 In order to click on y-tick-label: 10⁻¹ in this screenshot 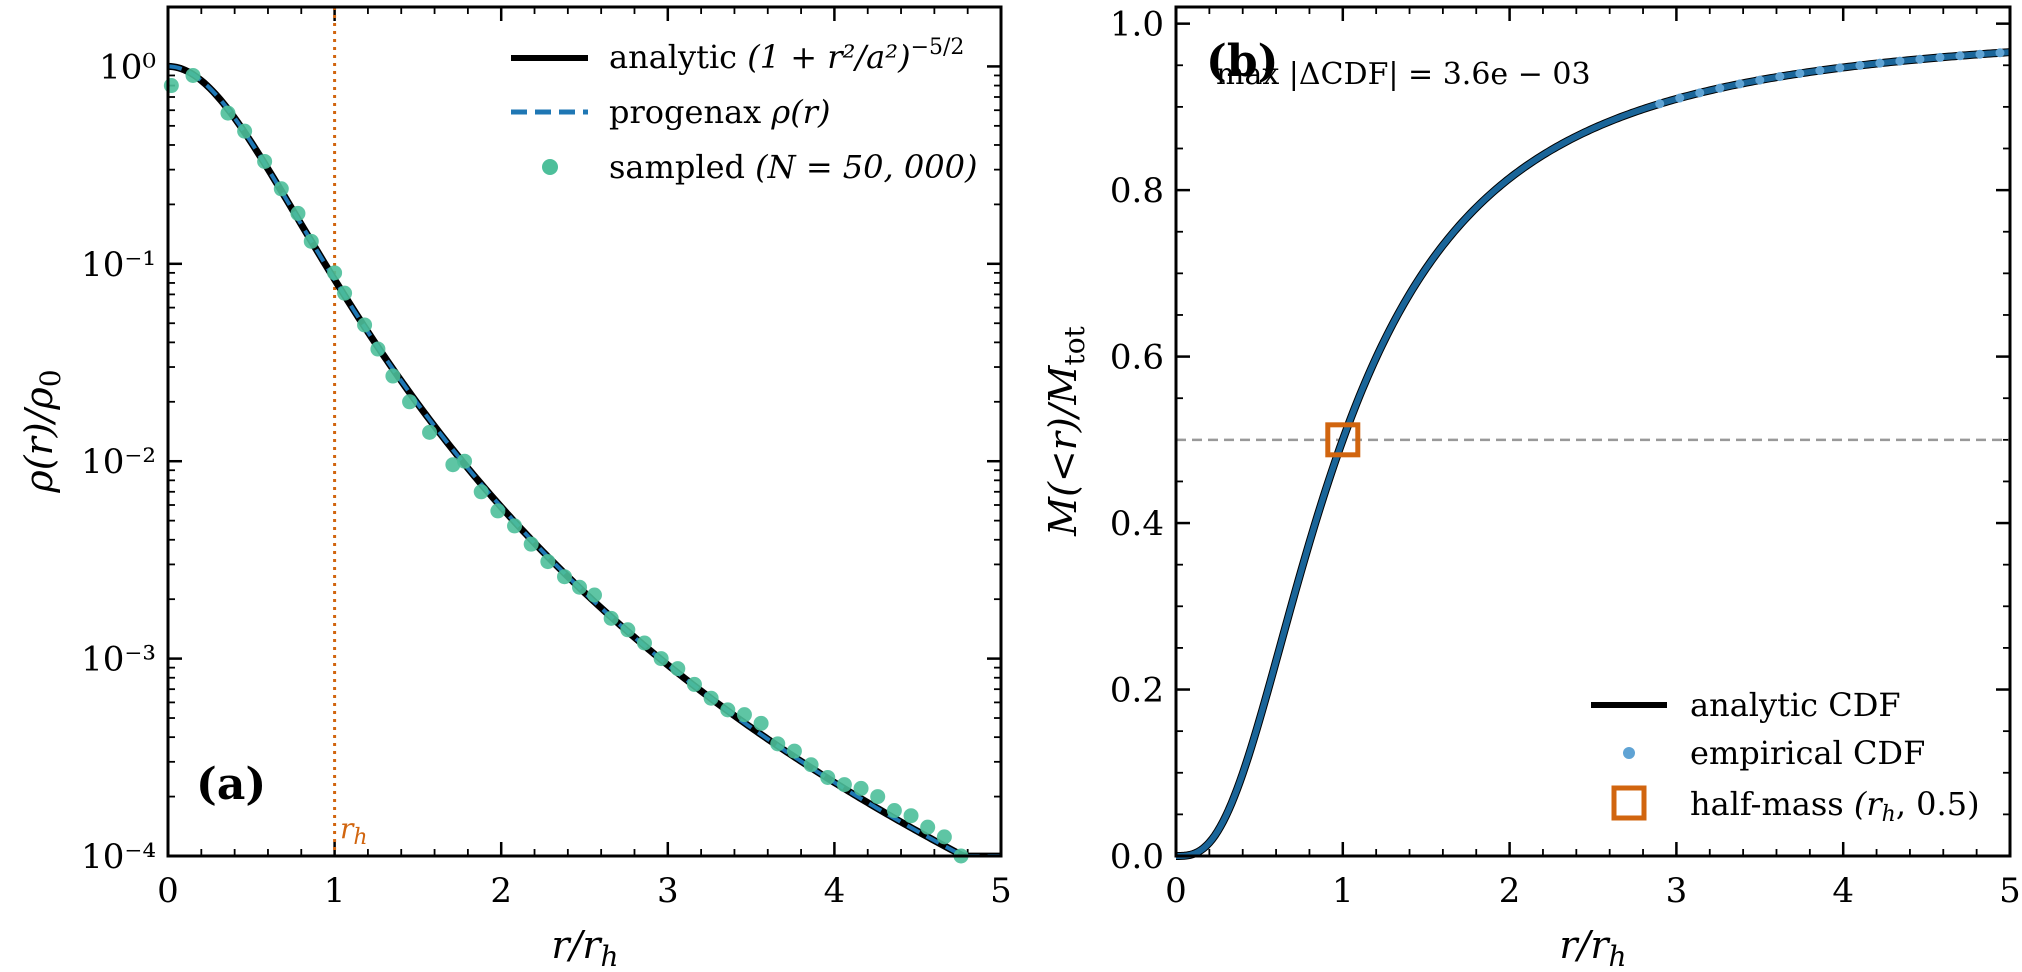, I will do `click(118, 265)`.